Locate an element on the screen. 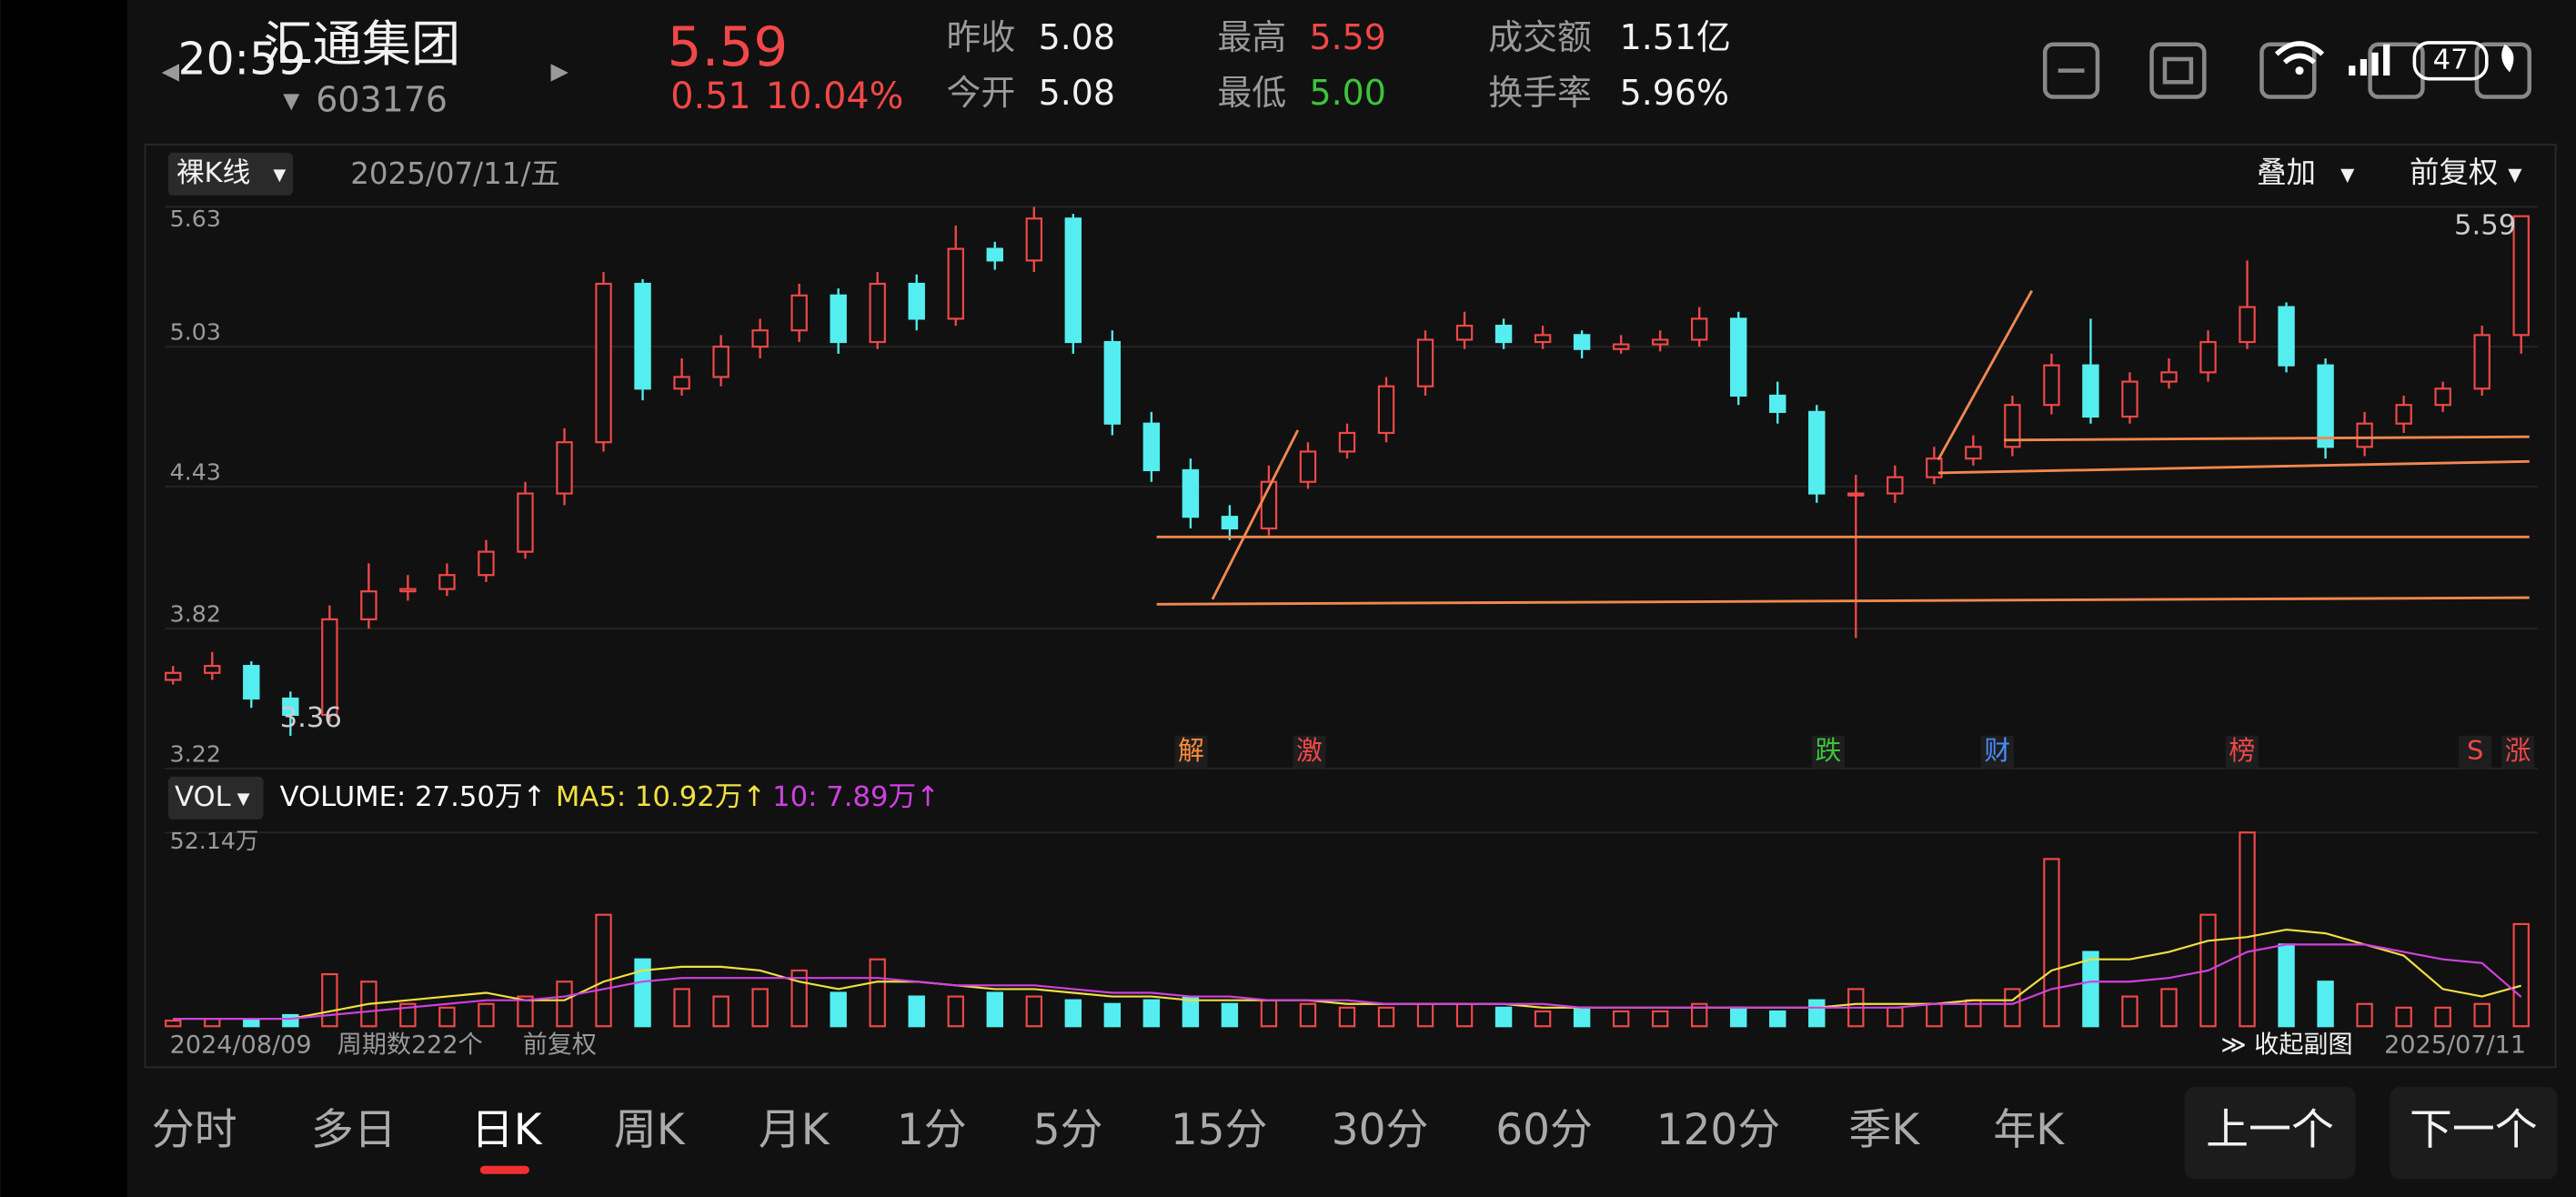 Image resolution: width=2576 pixels, height=1197 pixels. icon-minus is located at coordinates (2071, 70).